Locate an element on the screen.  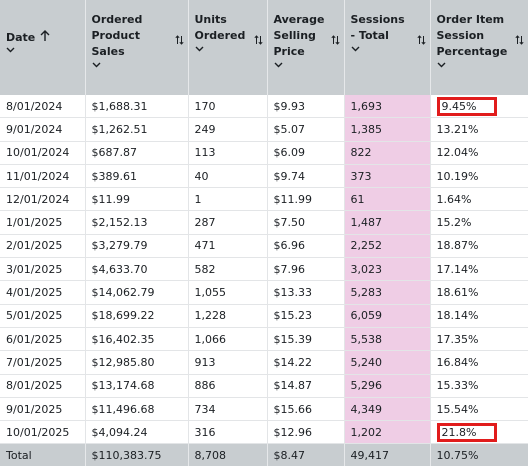
cell-sessions-total: 822 is located at coordinates (386, 153).